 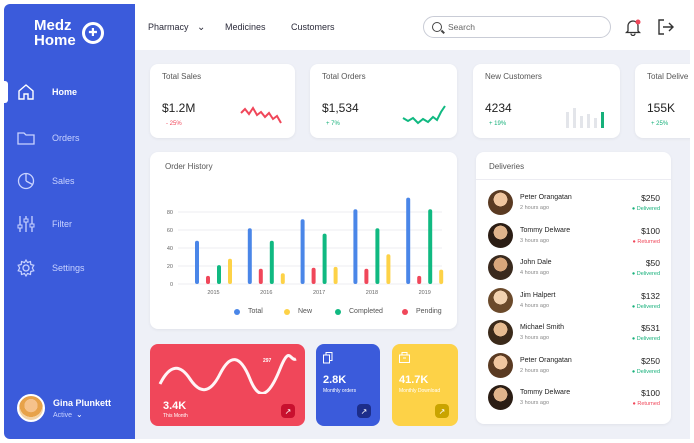 What do you see at coordinates (546, 101) in the screenshot?
I see `stat-card-new-customers: New Customers 4234 + 19%` at bounding box center [546, 101].